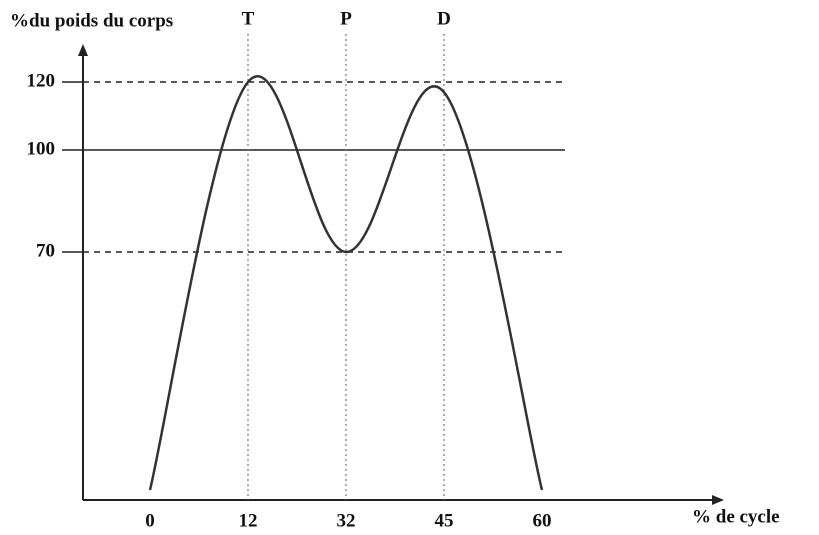 This screenshot has height=535, width=819. I want to click on marker-label: T, so click(248, 18).